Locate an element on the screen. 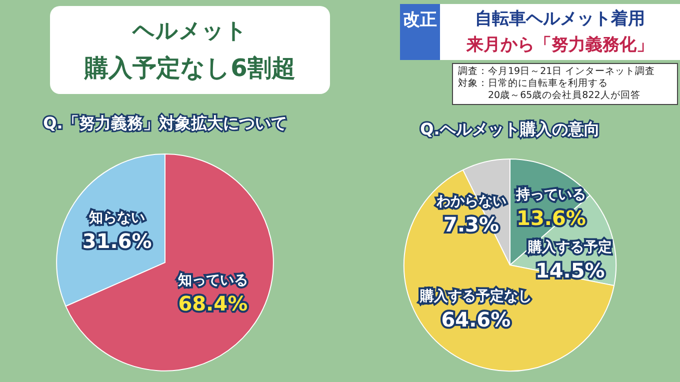 This screenshot has width=680, height=382. data-label: 14.5% is located at coordinates (570, 270).